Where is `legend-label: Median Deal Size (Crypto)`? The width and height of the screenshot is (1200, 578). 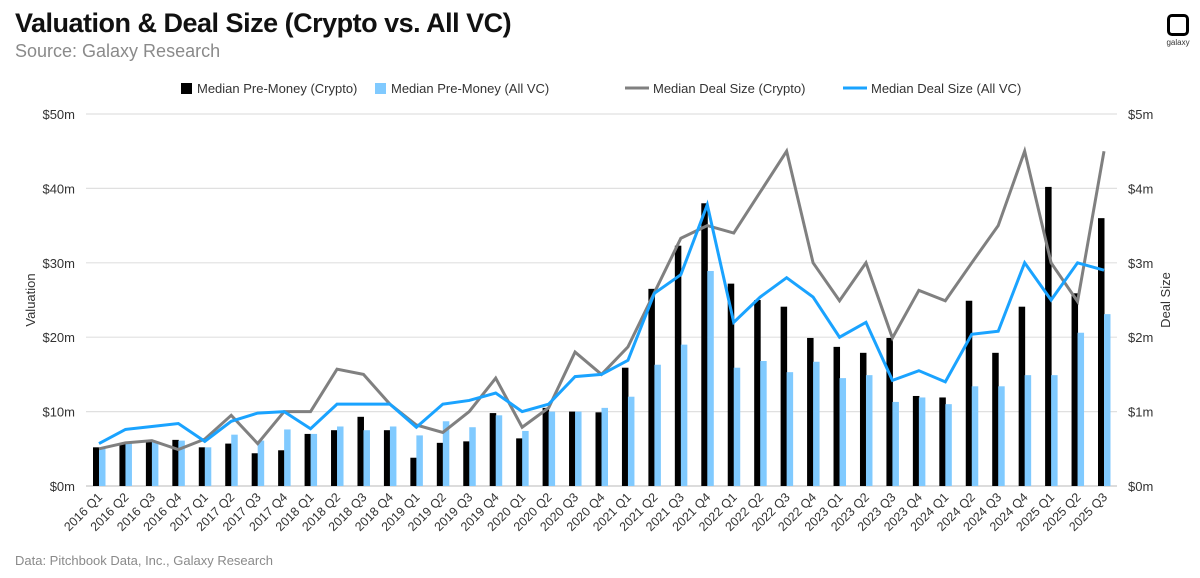
legend-label: Median Deal Size (Crypto) is located at coordinates (729, 88).